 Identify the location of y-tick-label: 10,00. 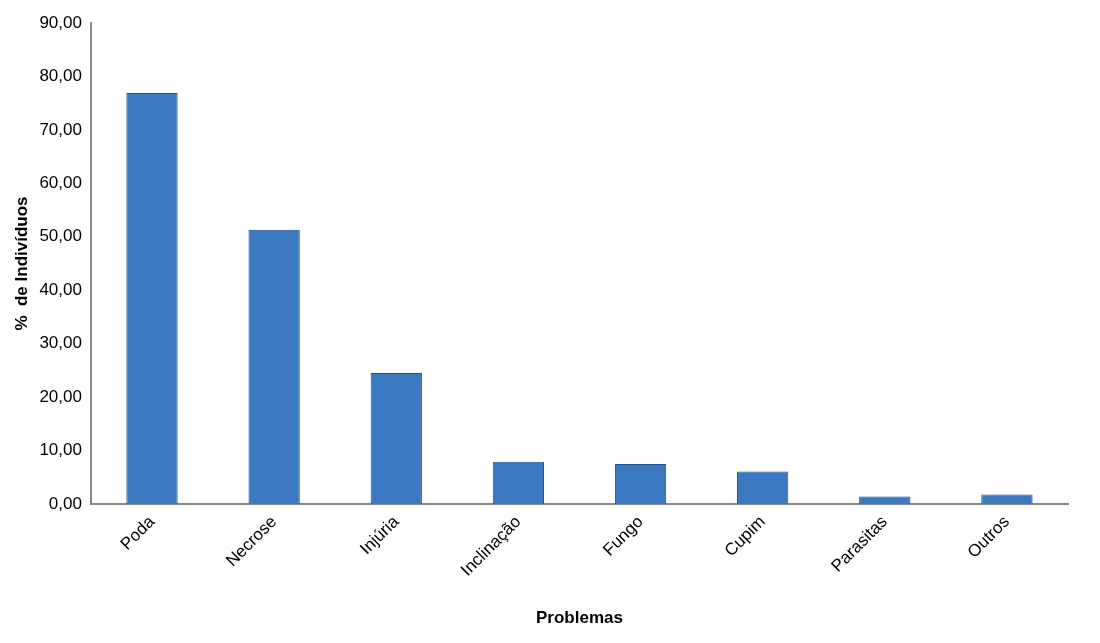
(60, 450).